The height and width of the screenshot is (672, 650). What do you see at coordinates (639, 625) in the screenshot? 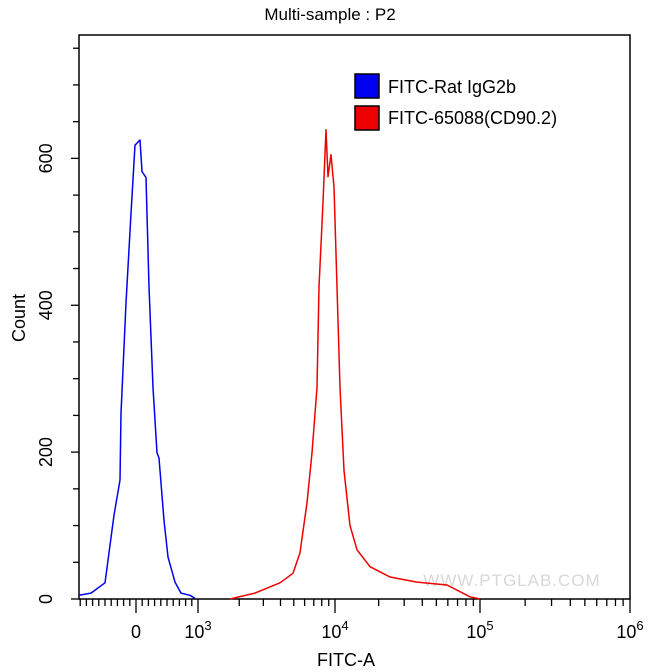
I see `x-tick-exponent: 6` at bounding box center [639, 625].